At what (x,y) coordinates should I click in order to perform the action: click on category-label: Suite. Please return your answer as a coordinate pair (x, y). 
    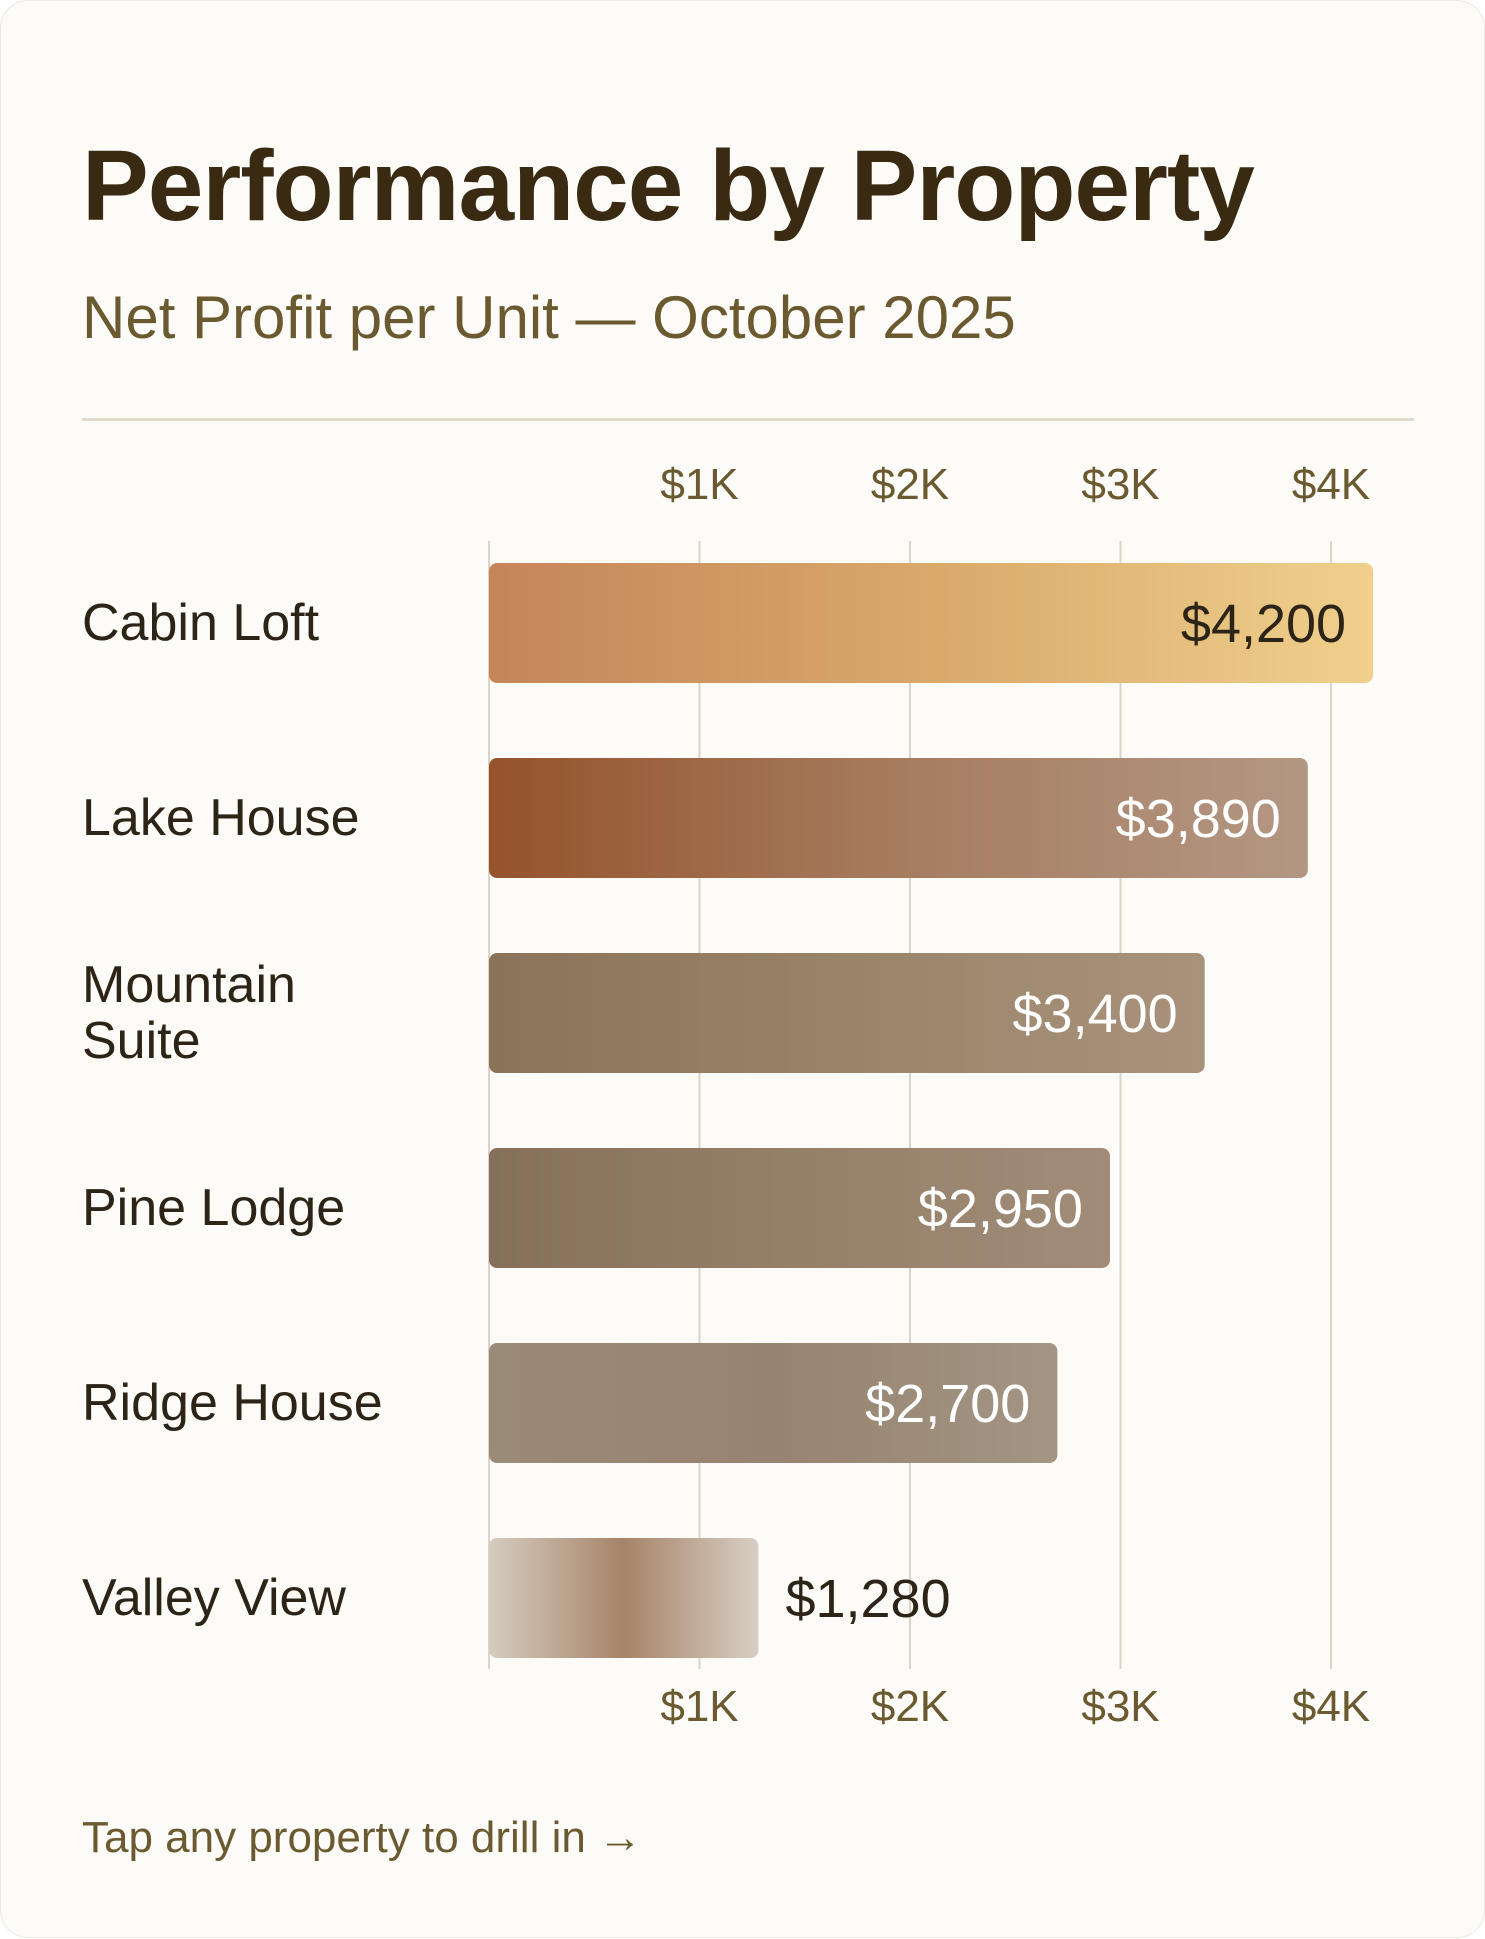
    Looking at the image, I should click on (141, 1041).